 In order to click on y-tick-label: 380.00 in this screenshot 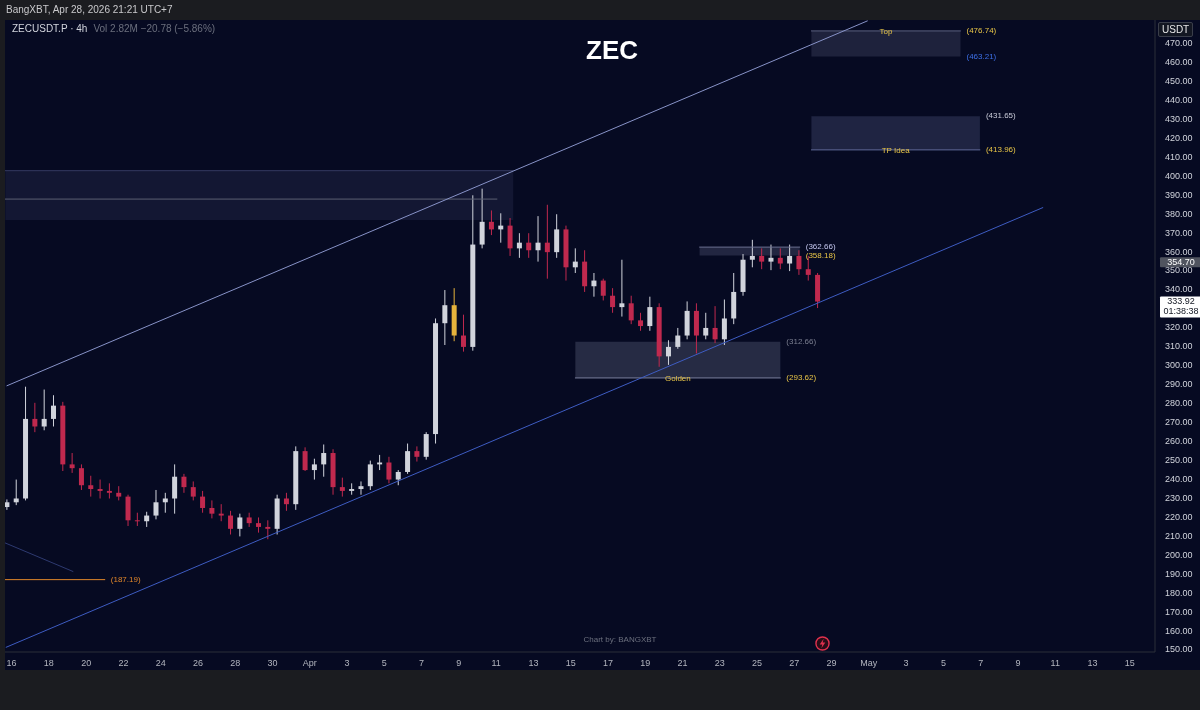, I will do `click(1179, 213)`.